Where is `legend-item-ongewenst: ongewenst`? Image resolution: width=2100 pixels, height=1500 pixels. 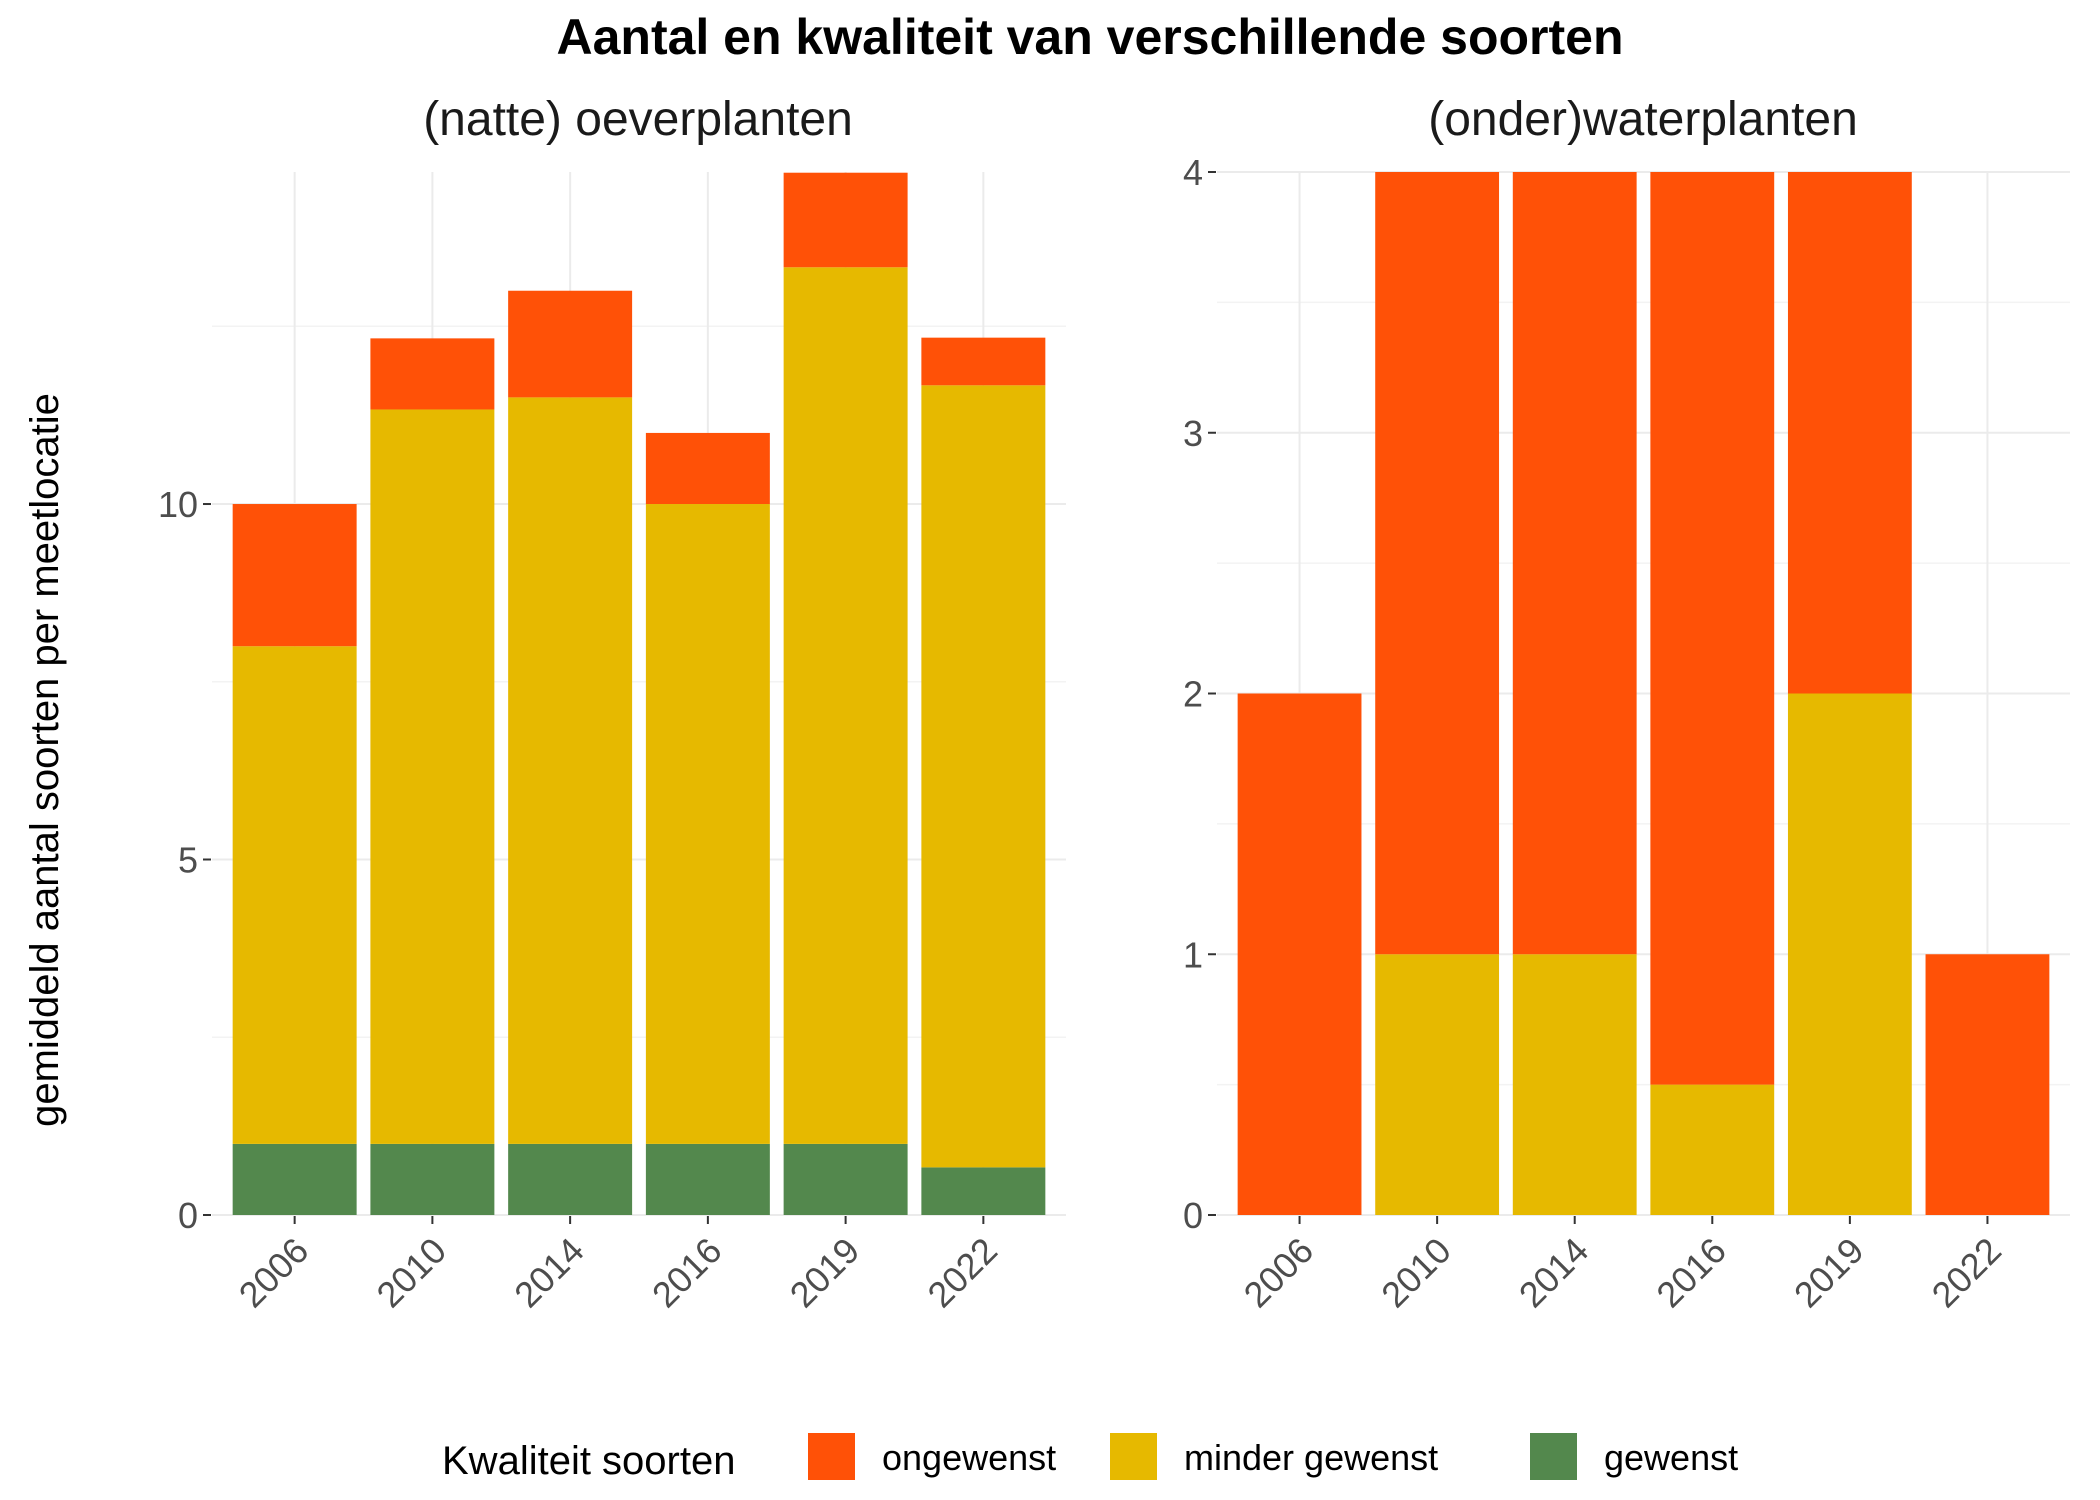 legend-item-ongewenst: ongewenst is located at coordinates (932, 1456).